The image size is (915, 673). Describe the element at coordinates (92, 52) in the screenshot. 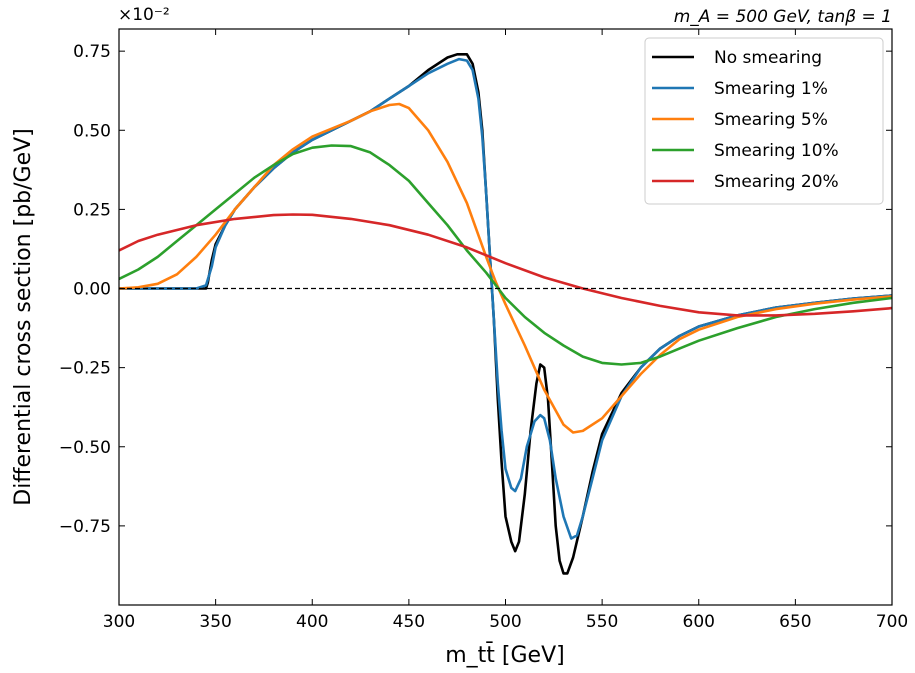

I see `y-tick-label: 0.75` at that location.